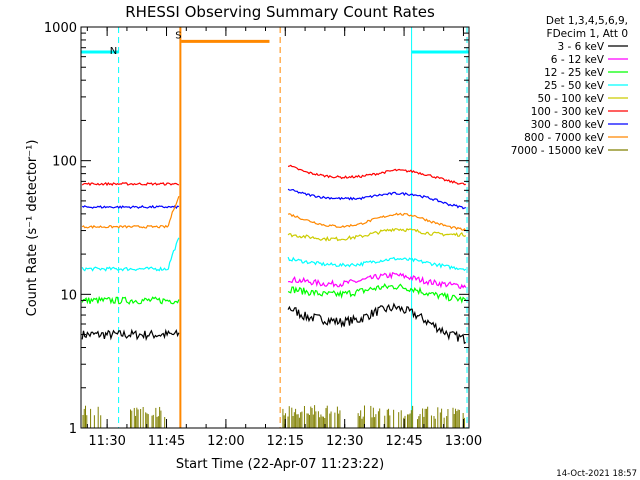  Describe the element at coordinates (60, 28) in the screenshot. I see `y-tick-label: 1000` at that location.